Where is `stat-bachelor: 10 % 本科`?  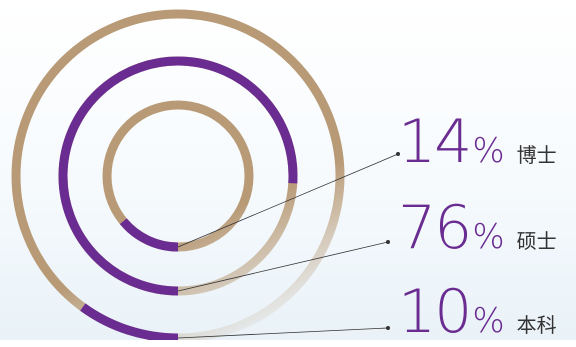
stat-bachelor: 10 % 本科 is located at coordinates (477, 312).